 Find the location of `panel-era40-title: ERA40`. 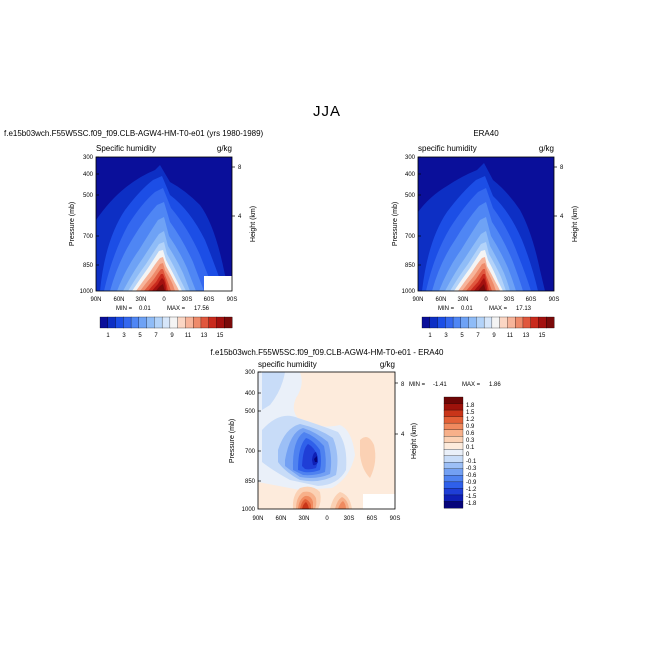

panel-era40-title: ERA40 is located at coordinates (486, 133).